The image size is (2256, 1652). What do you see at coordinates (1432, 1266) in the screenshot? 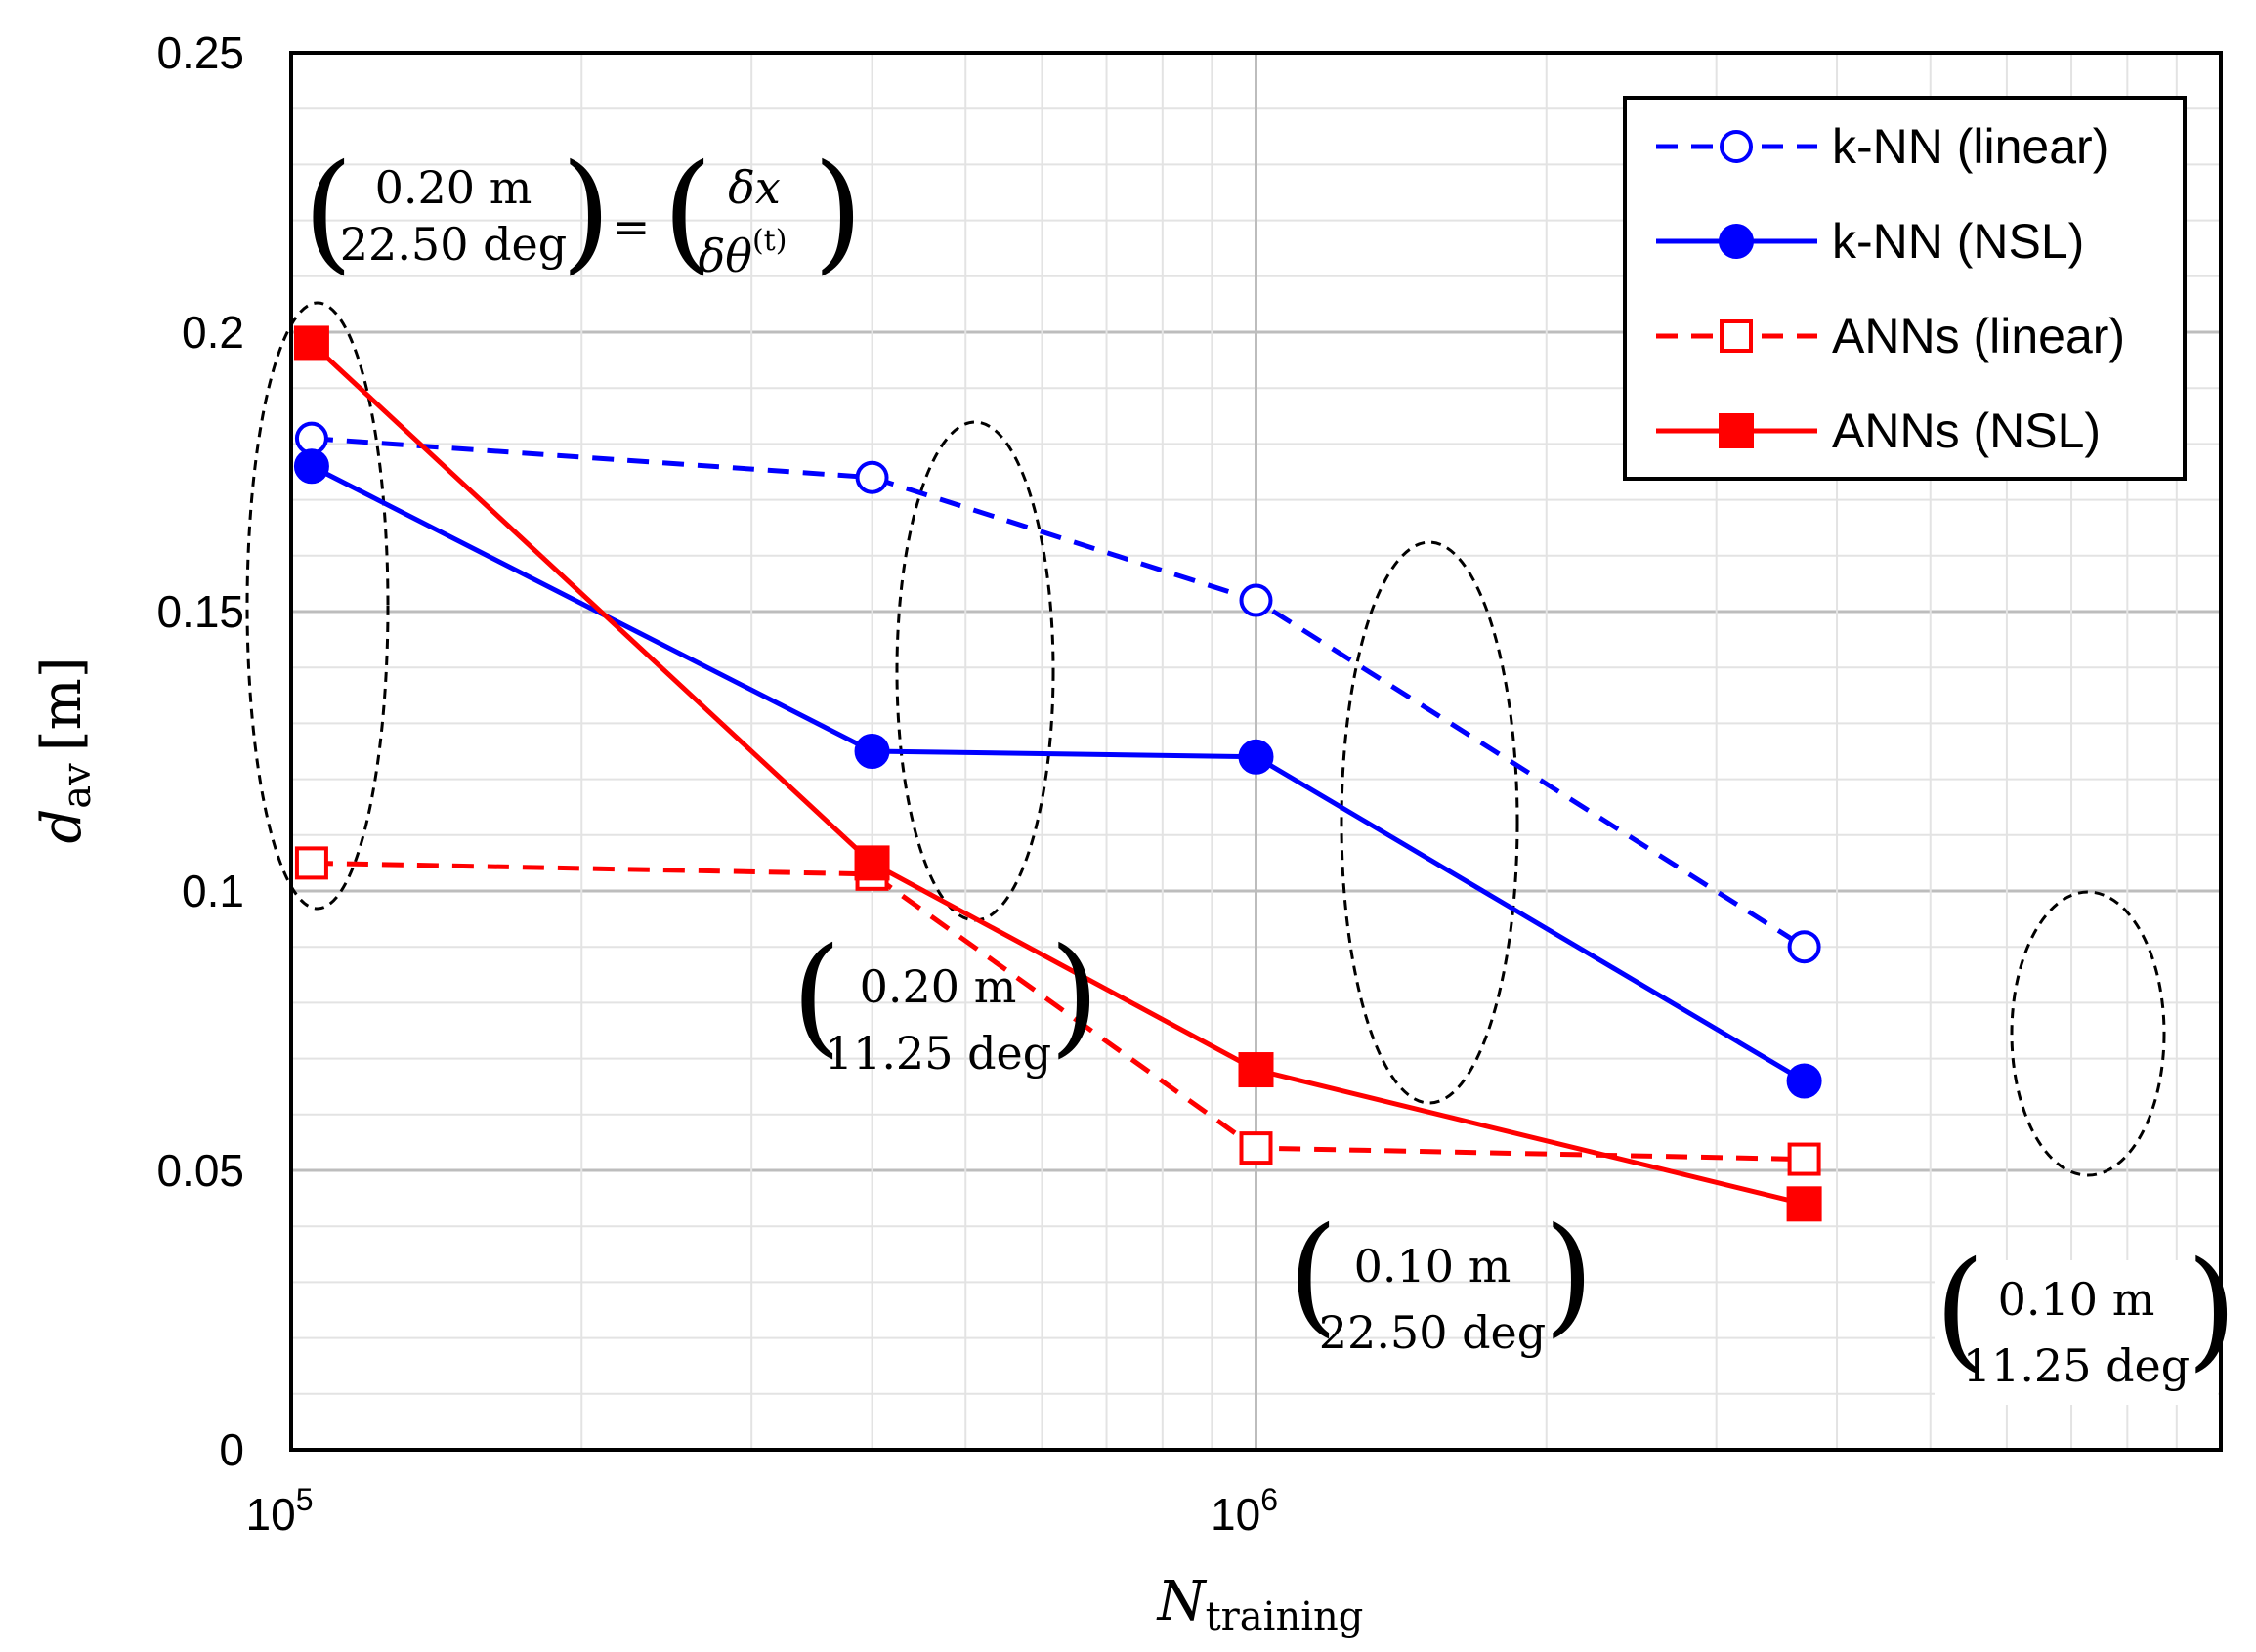
I see `annotation-3-line1: 0.10 m` at bounding box center [1432, 1266].